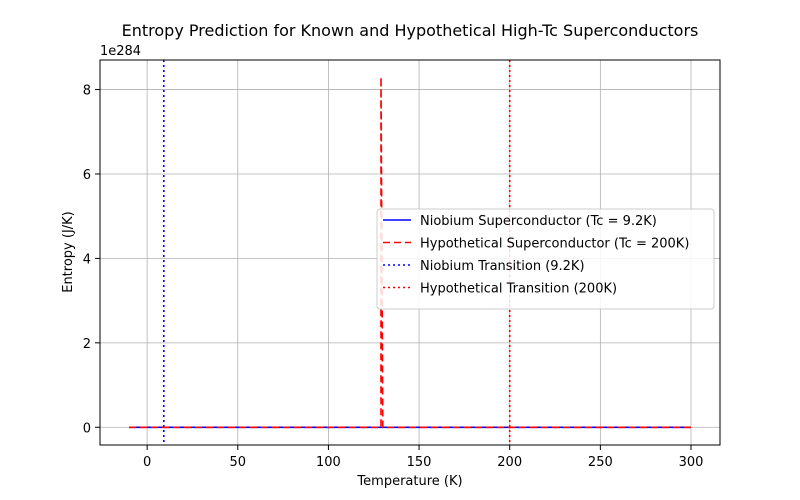  What do you see at coordinates (87, 91) in the screenshot?
I see `y-tick-label: 8` at bounding box center [87, 91].